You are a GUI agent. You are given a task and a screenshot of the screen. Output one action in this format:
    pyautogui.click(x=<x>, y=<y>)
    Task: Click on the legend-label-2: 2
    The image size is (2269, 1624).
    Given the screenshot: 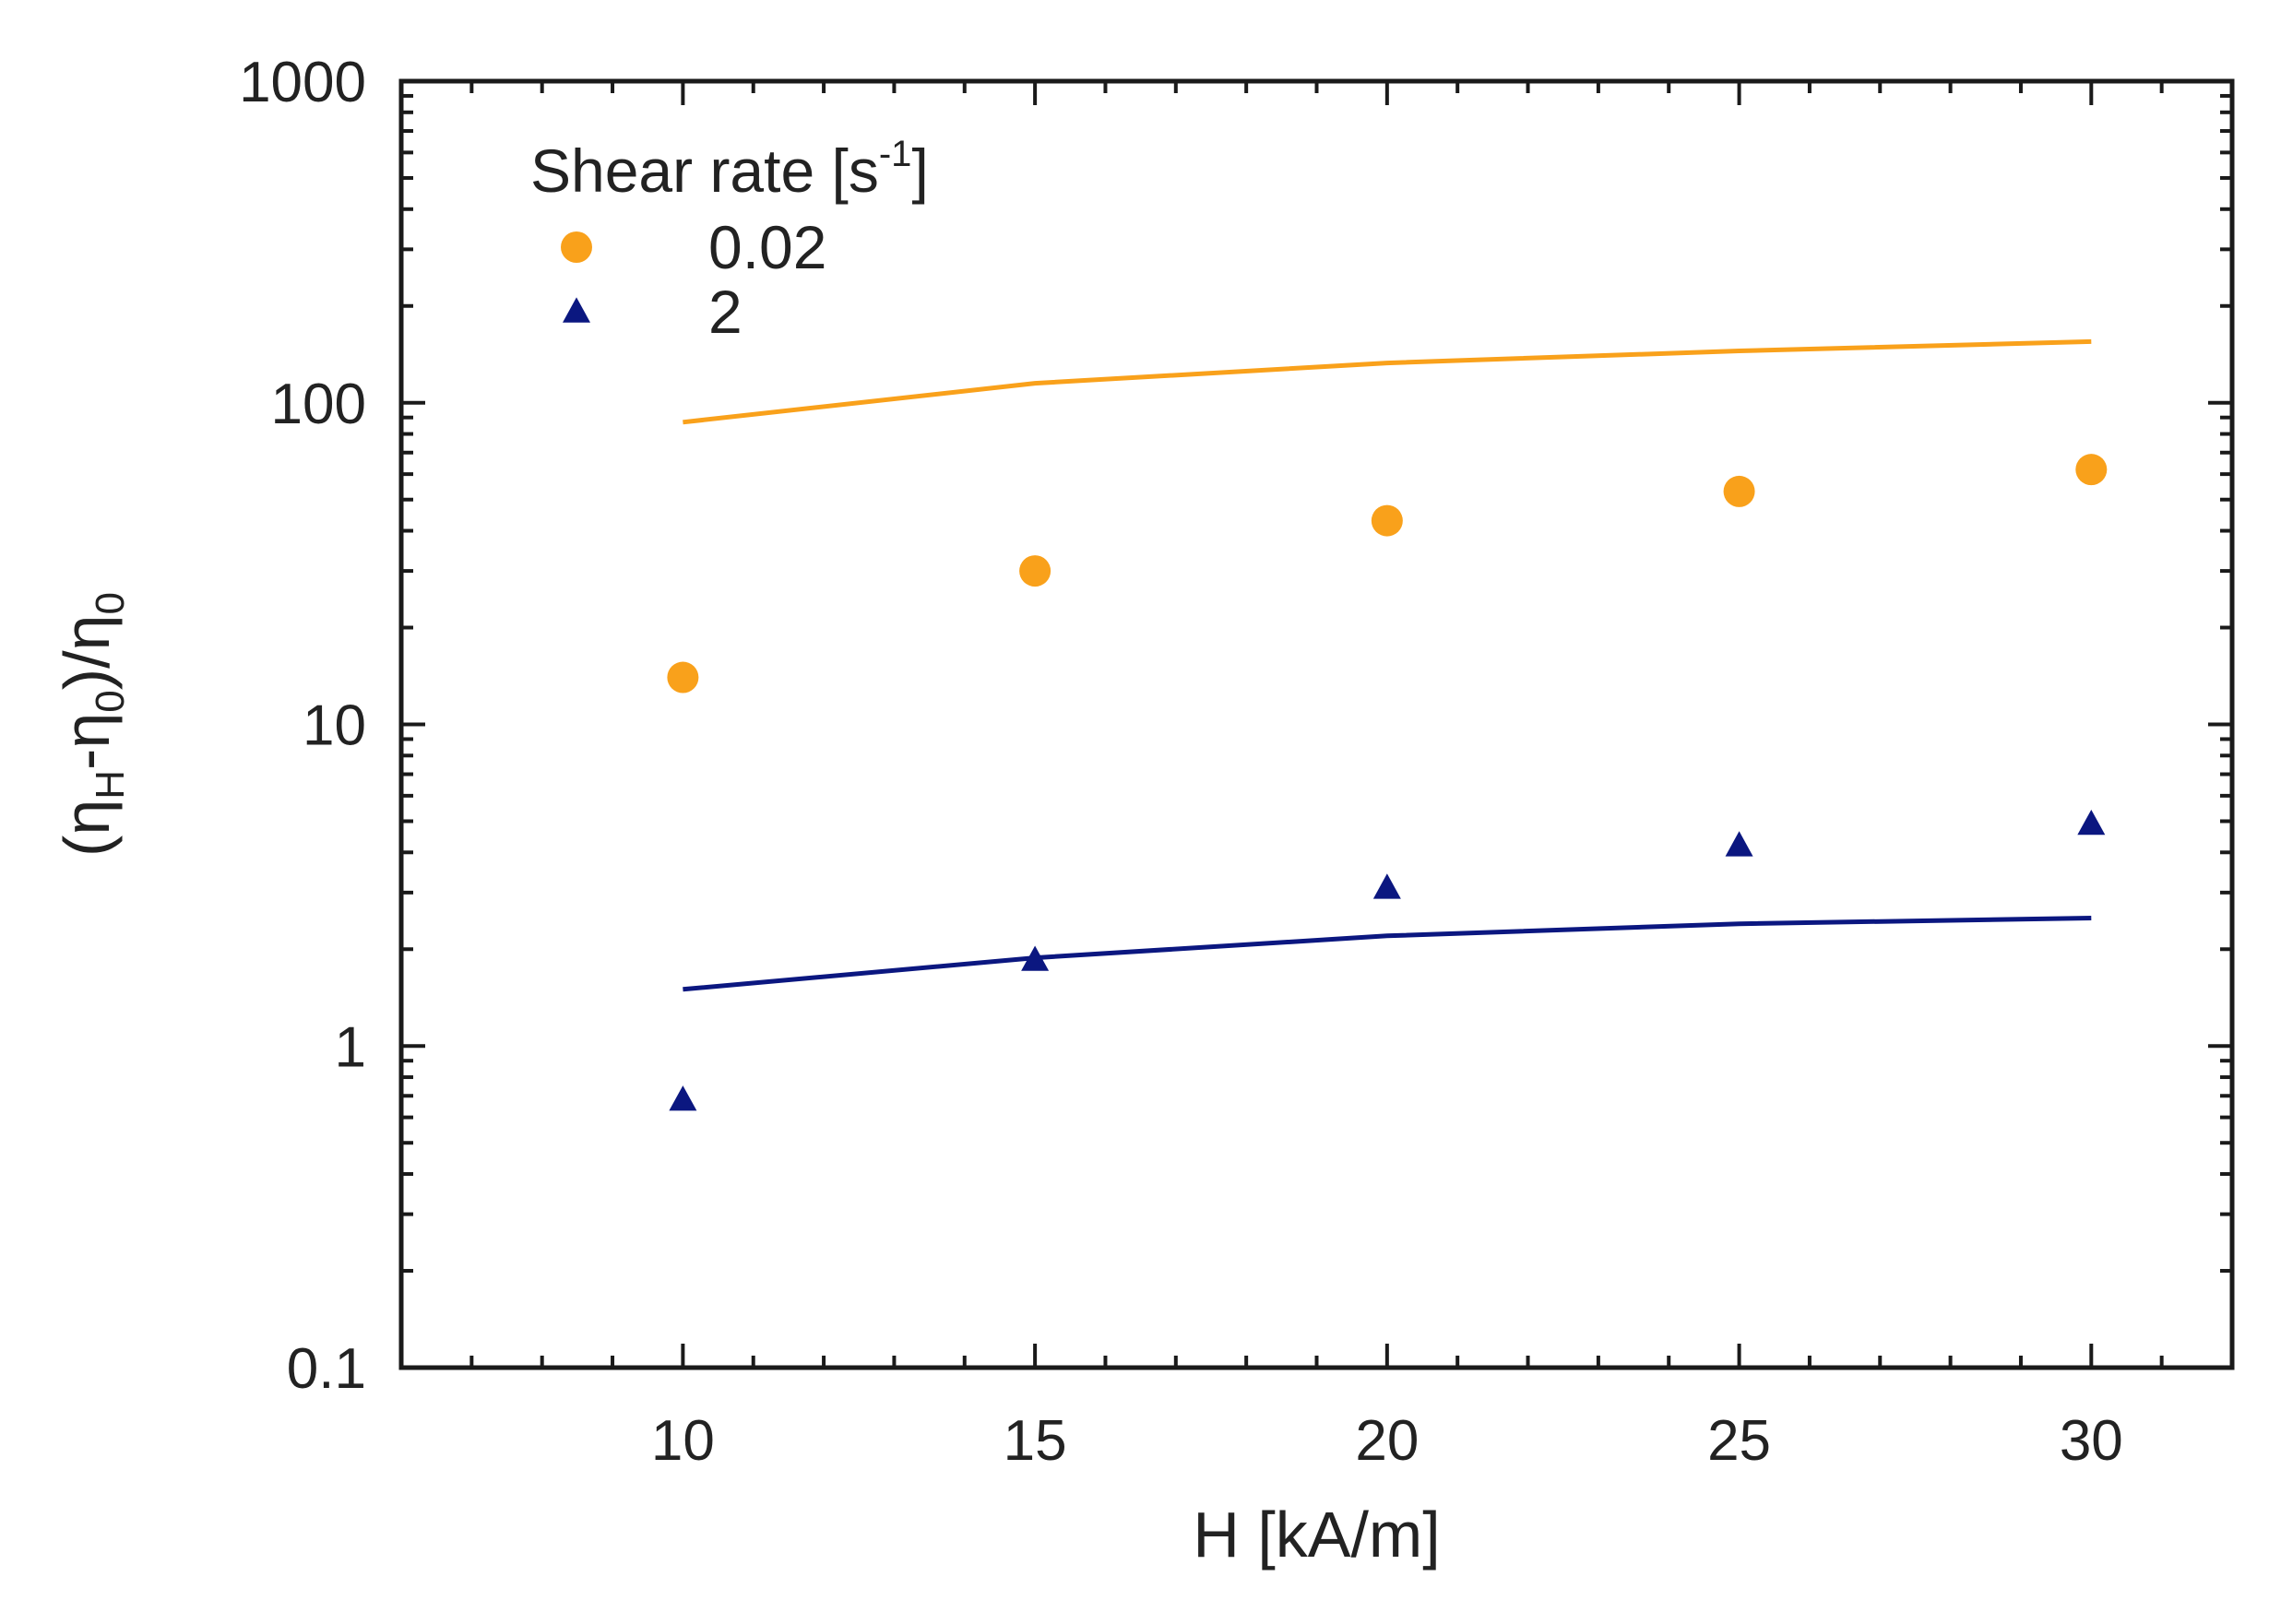 What is the action you would take?
    pyautogui.click(x=725, y=312)
    